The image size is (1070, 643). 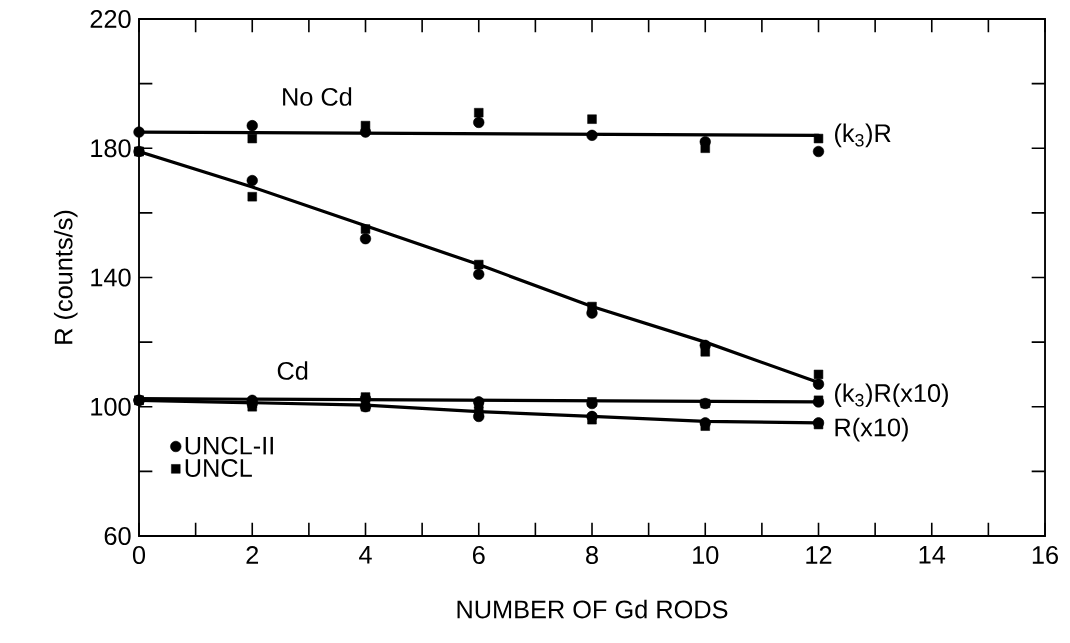 I want to click on x-tick-label: 0, so click(x=139, y=555).